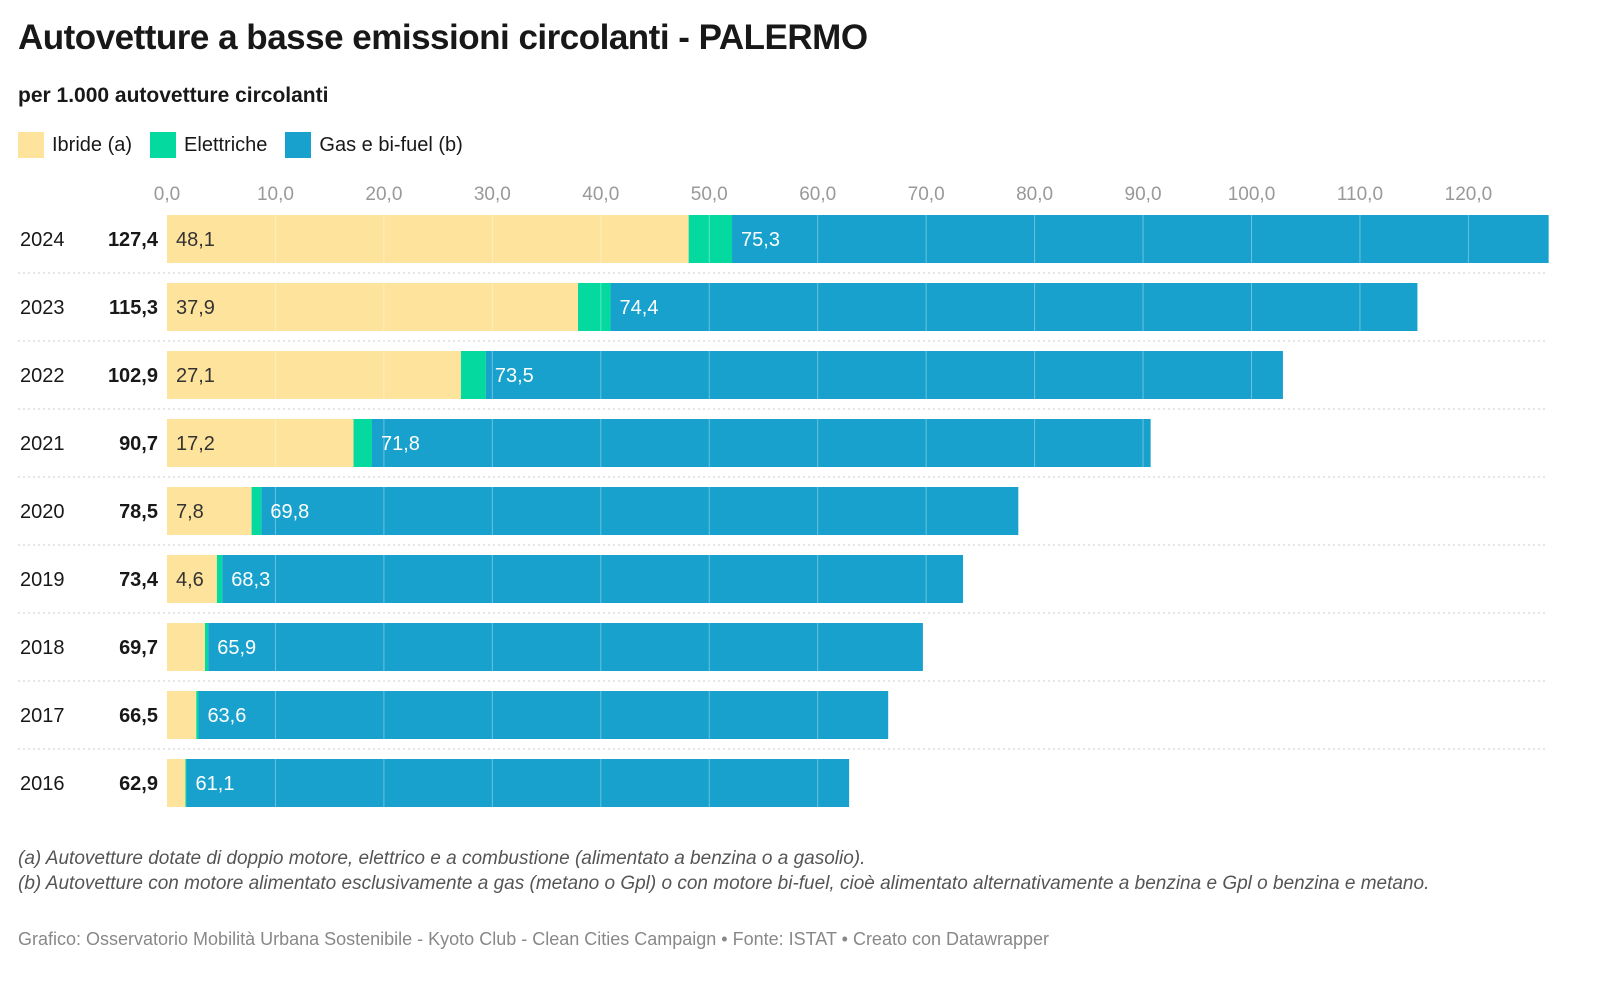  Describe the element at coordinates (1034, 194) in the screenshot. I see `x-tick-label: 80,0` at that location.